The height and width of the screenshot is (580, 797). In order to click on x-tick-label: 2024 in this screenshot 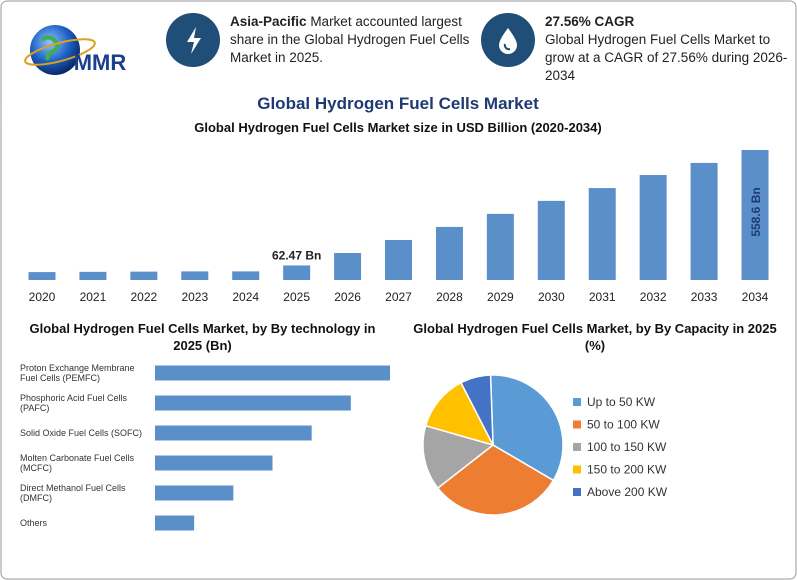, I will do `click(245, 297)`.